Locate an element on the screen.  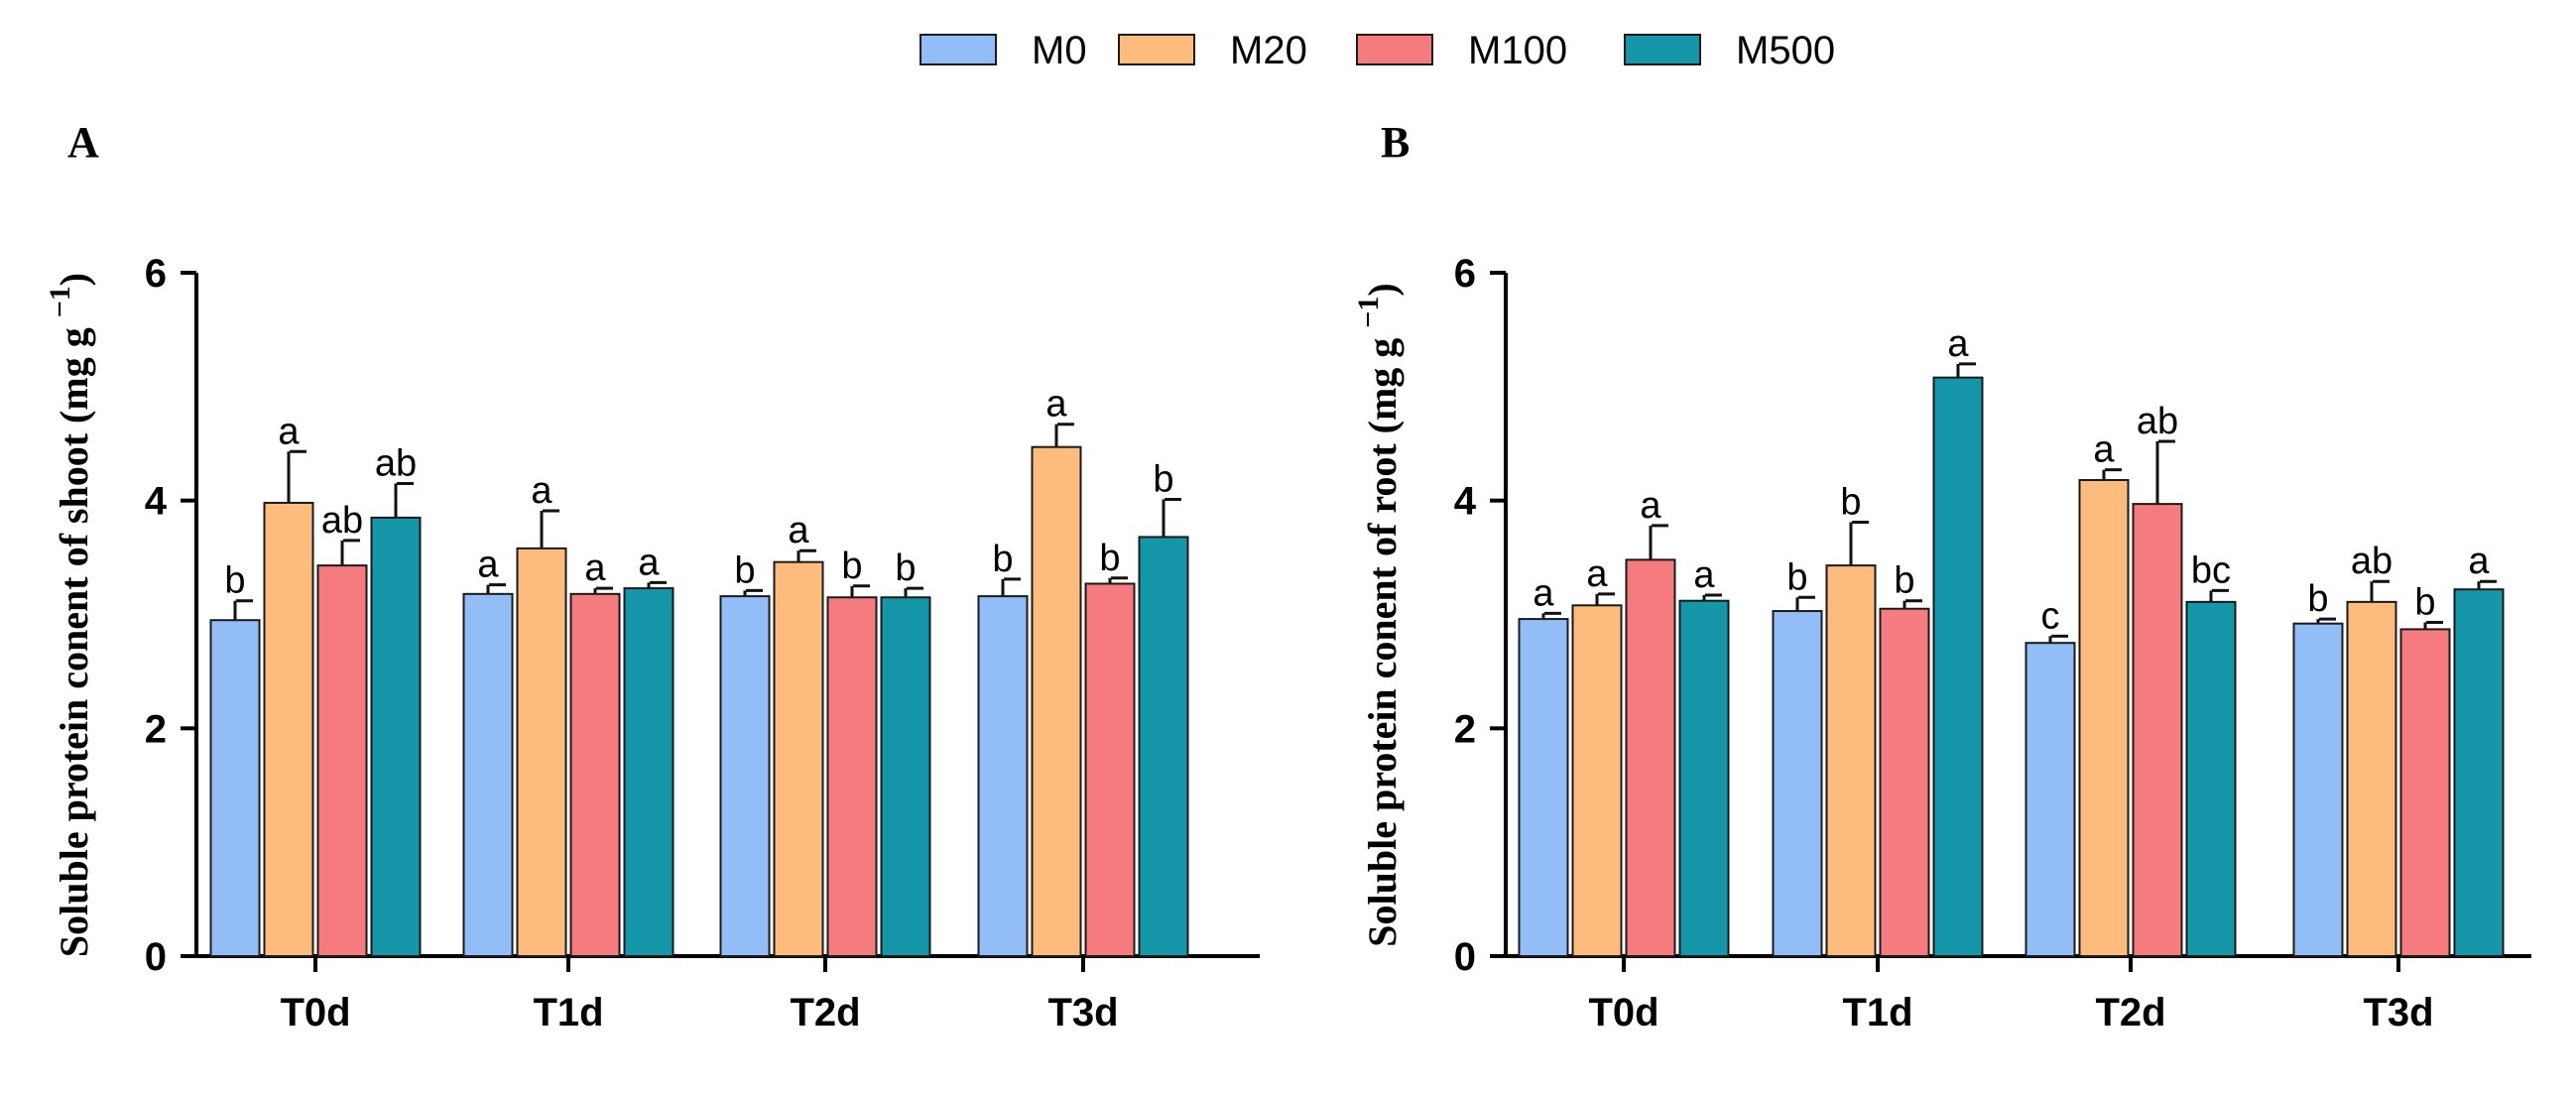
significance-label-b-t0d-m500: a is located at coordinates (1704, 575).